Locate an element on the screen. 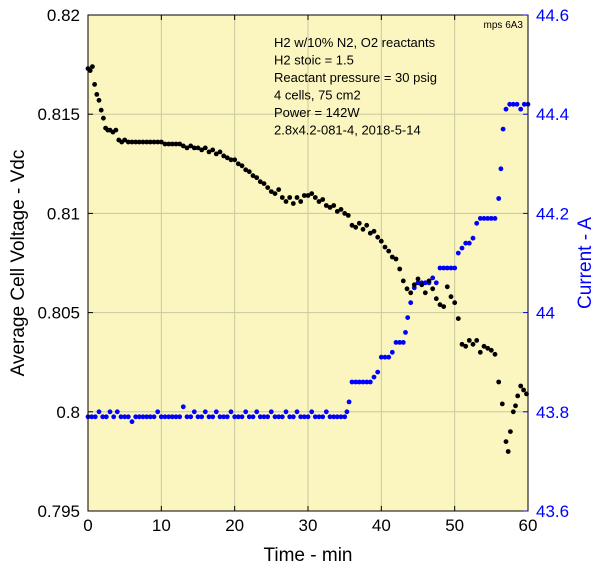  x-tick-label: 50 is located at coordinates (454, 525).